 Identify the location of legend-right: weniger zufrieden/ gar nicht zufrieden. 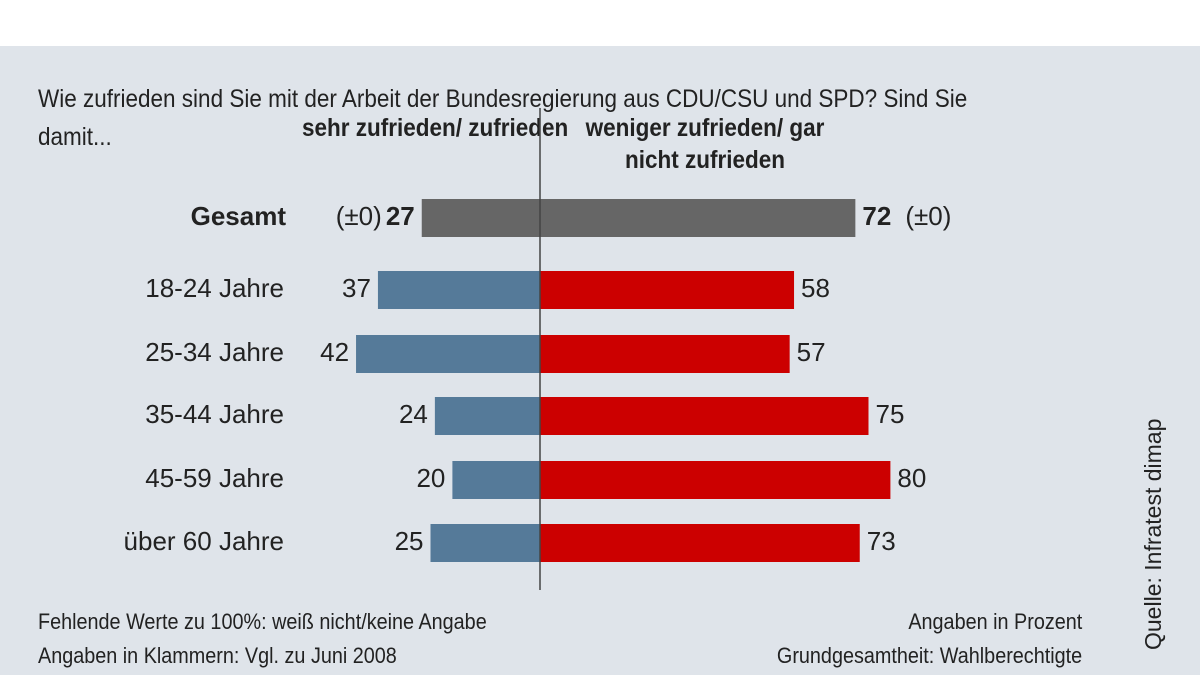
(705, 144).